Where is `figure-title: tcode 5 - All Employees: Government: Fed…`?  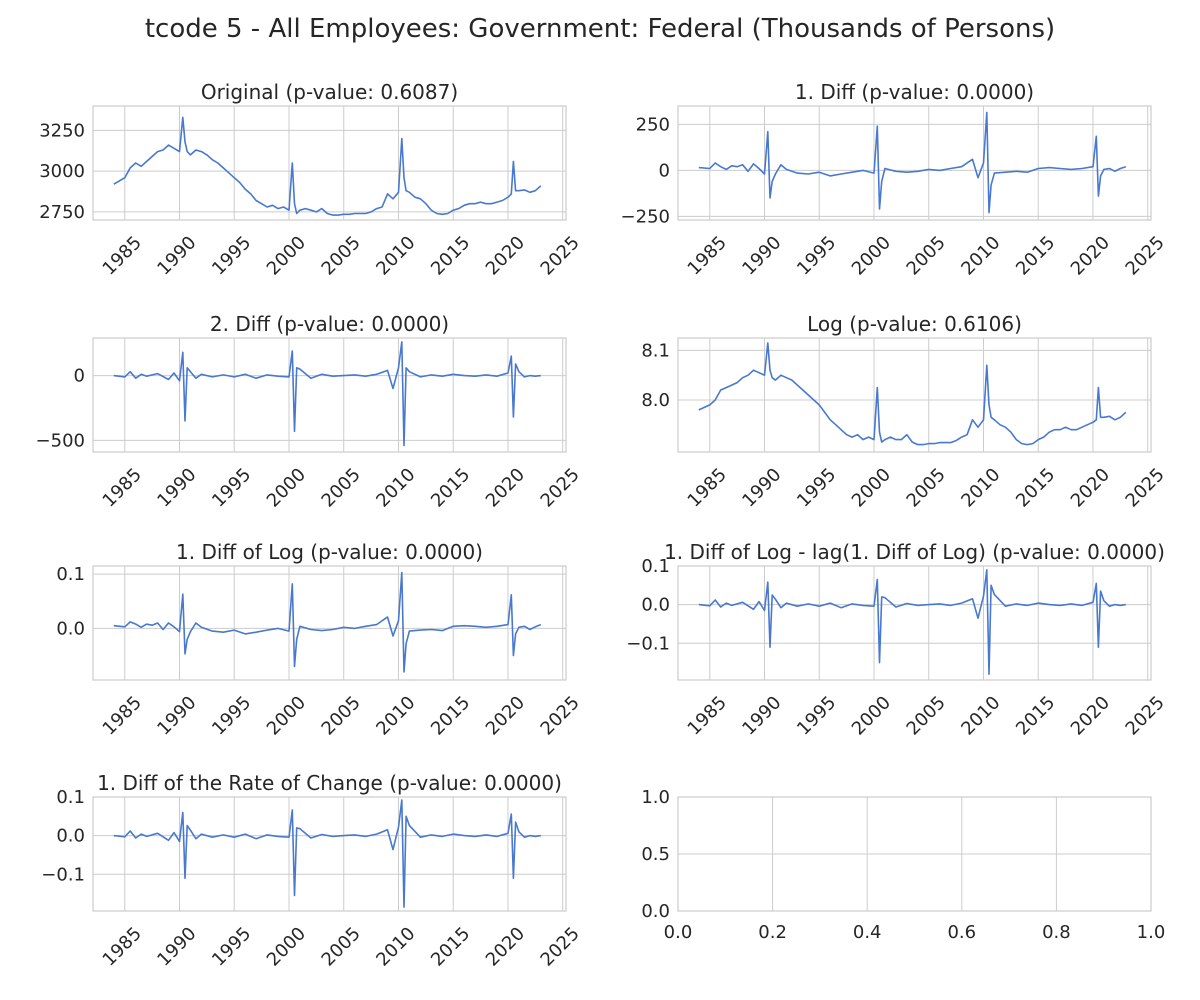
figure-title: tcode 5 - All Employees: Government: Fed… is located at coordinates (600, 29).